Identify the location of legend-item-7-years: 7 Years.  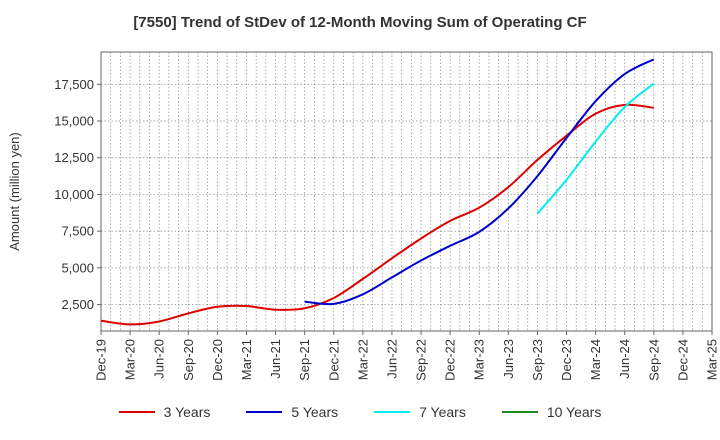
(420, 412).